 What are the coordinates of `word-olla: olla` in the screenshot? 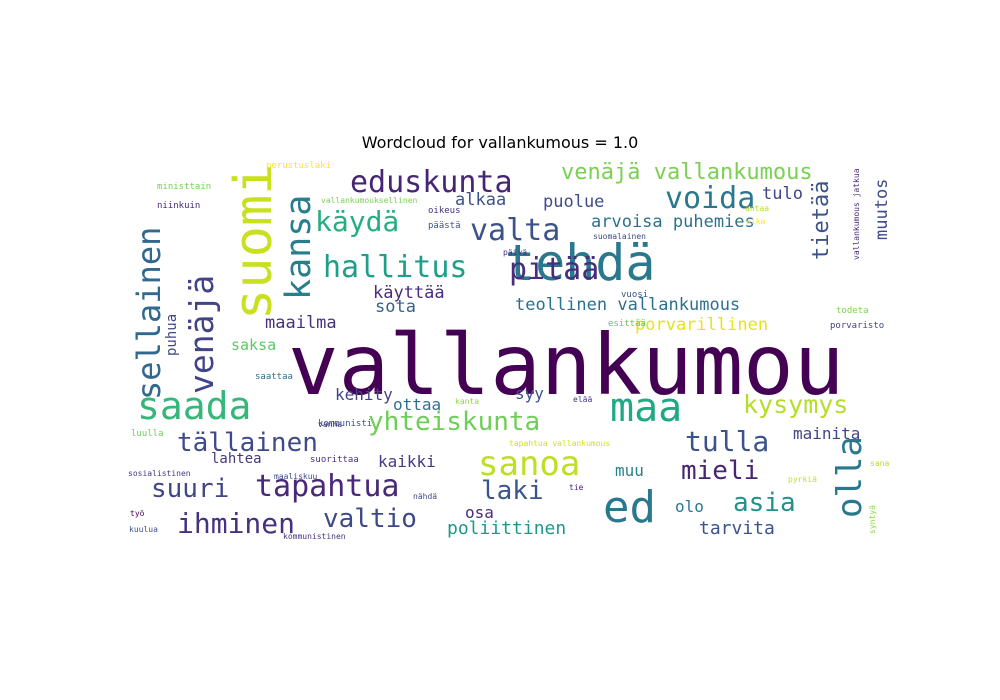 It's located at (850, 477).